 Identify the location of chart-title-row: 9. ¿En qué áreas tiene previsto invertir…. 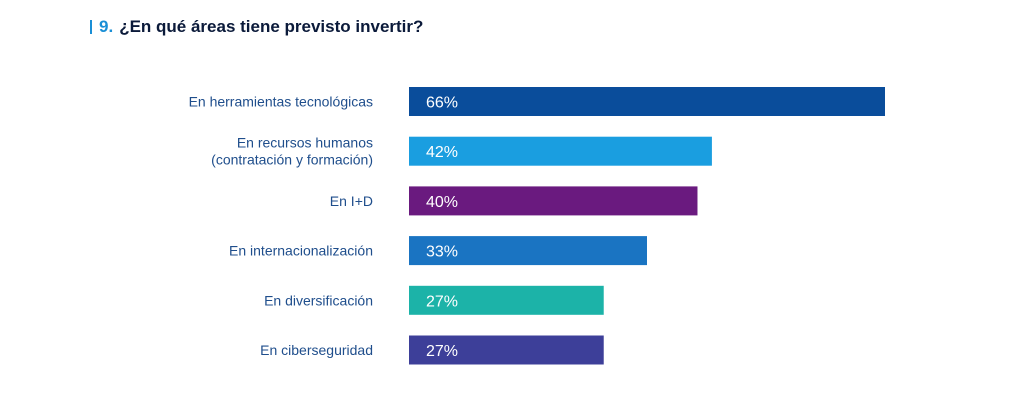
(256, 27).